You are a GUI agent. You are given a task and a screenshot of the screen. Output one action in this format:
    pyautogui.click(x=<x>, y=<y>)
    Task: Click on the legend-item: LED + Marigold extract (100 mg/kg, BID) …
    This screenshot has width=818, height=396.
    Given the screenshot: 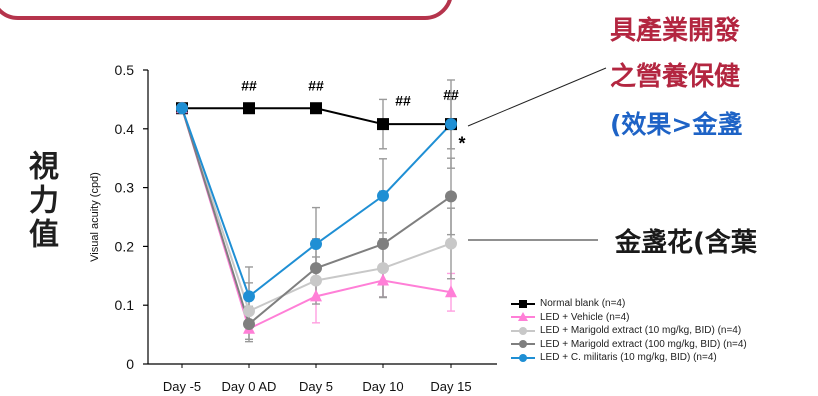 What is the action you would take?
    pyautogui.click(x=628, y=345)
    